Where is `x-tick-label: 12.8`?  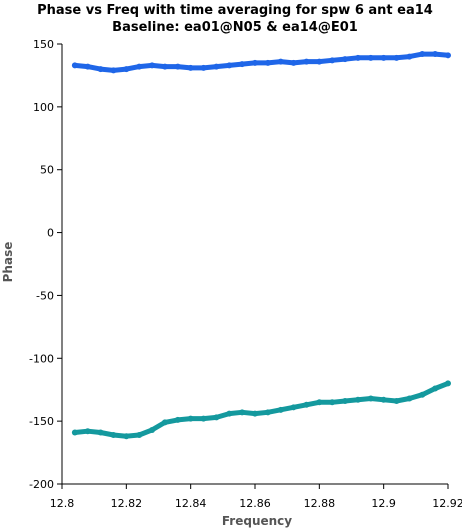
x-tick-label: 12.8 is located at coordinates (62, 503).